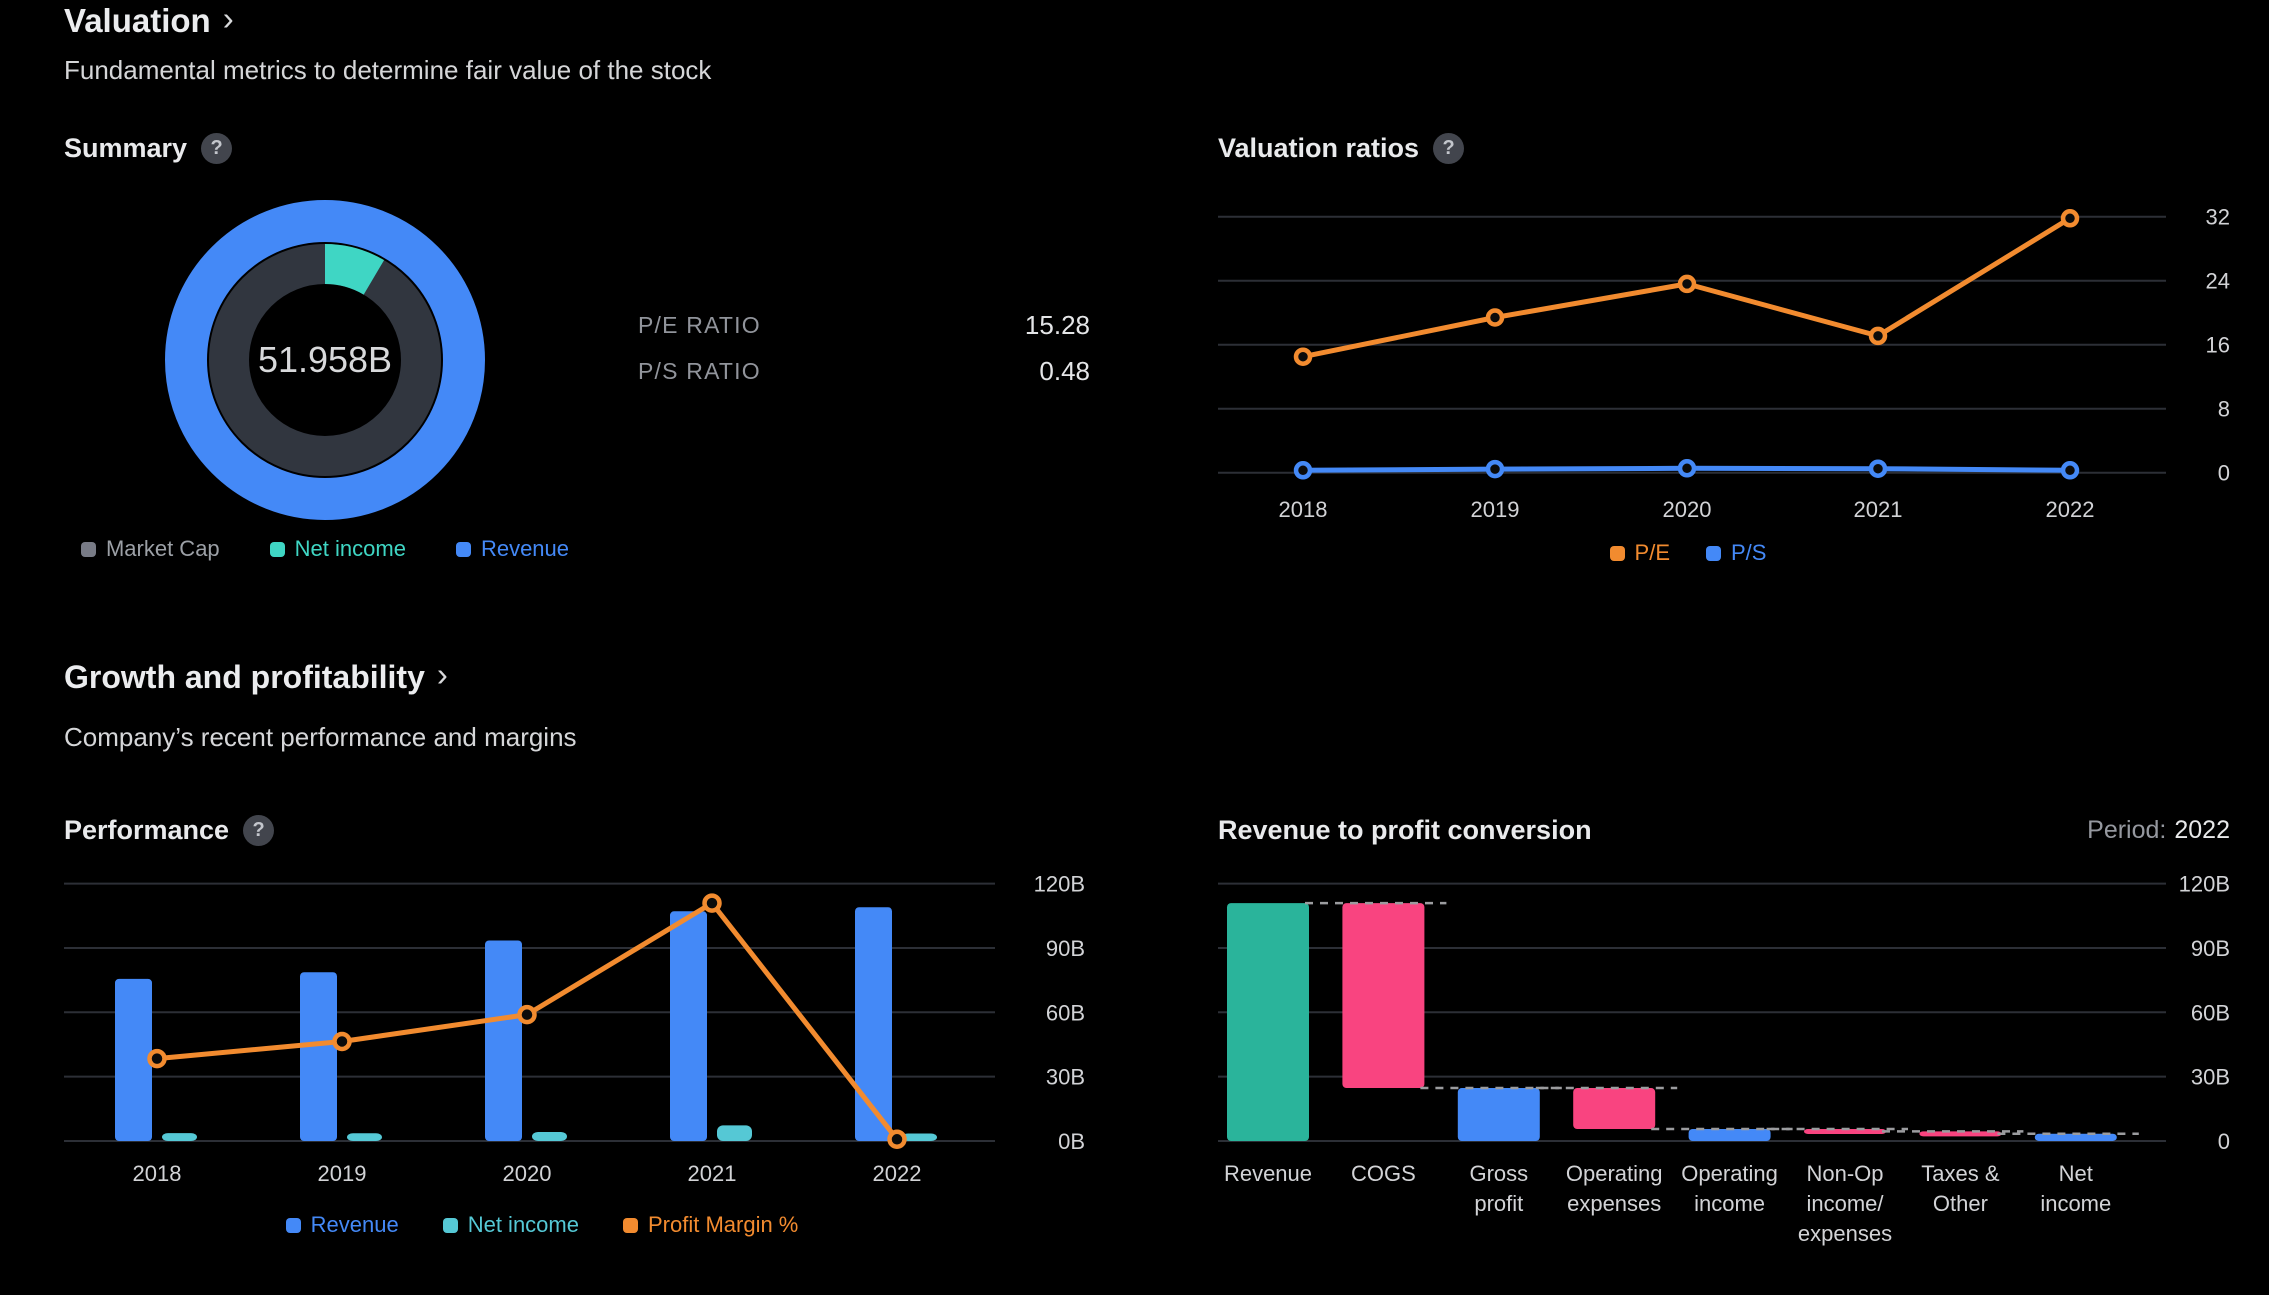  I want to click on legend-item-p-s: P/S, so click(1736, 553).